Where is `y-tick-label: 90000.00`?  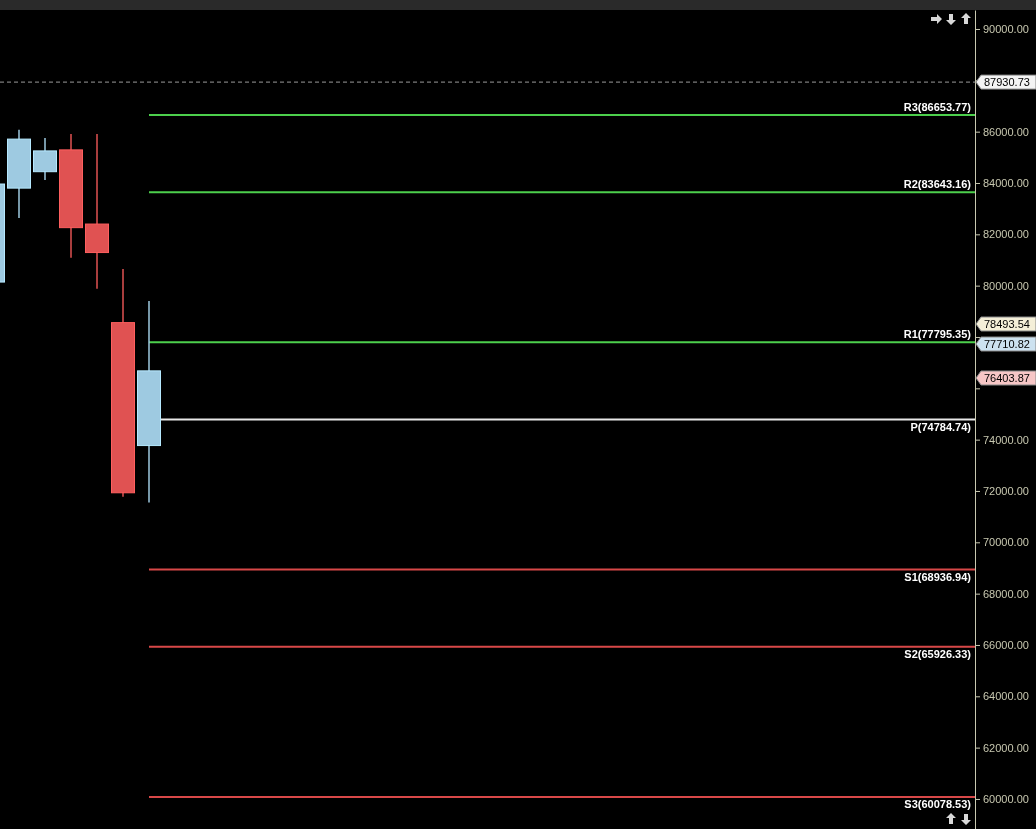
y-tick-label: 90000.00 is located at coordinates (1006, 29).